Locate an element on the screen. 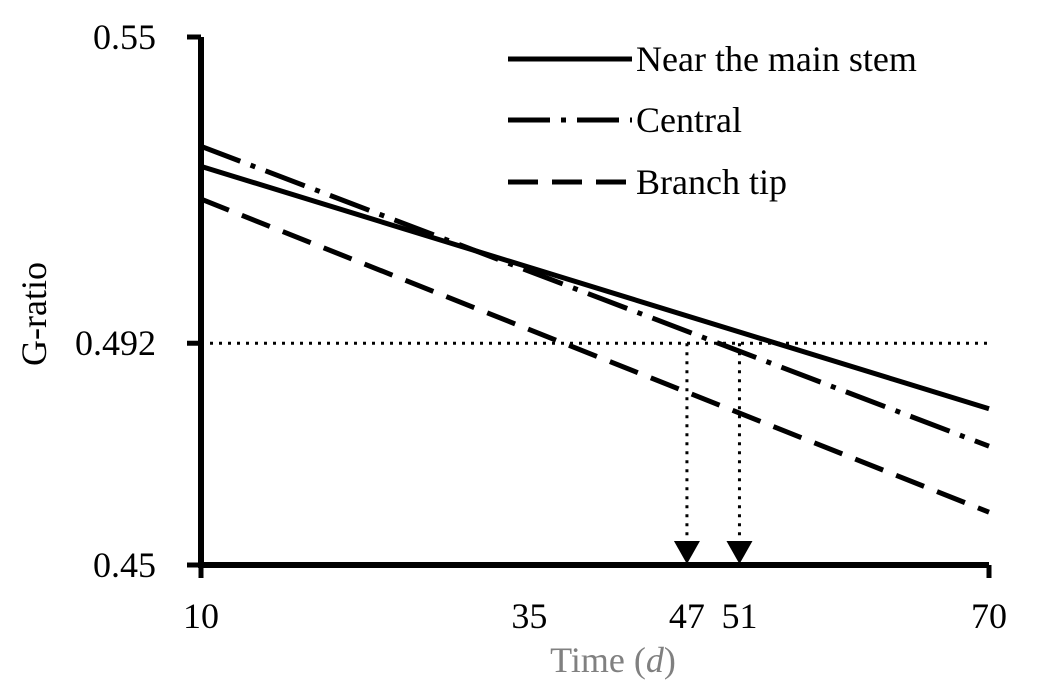 This screenshot has width=1045, height=696. legend-label-central: Central is located at coordinates (689, 120).